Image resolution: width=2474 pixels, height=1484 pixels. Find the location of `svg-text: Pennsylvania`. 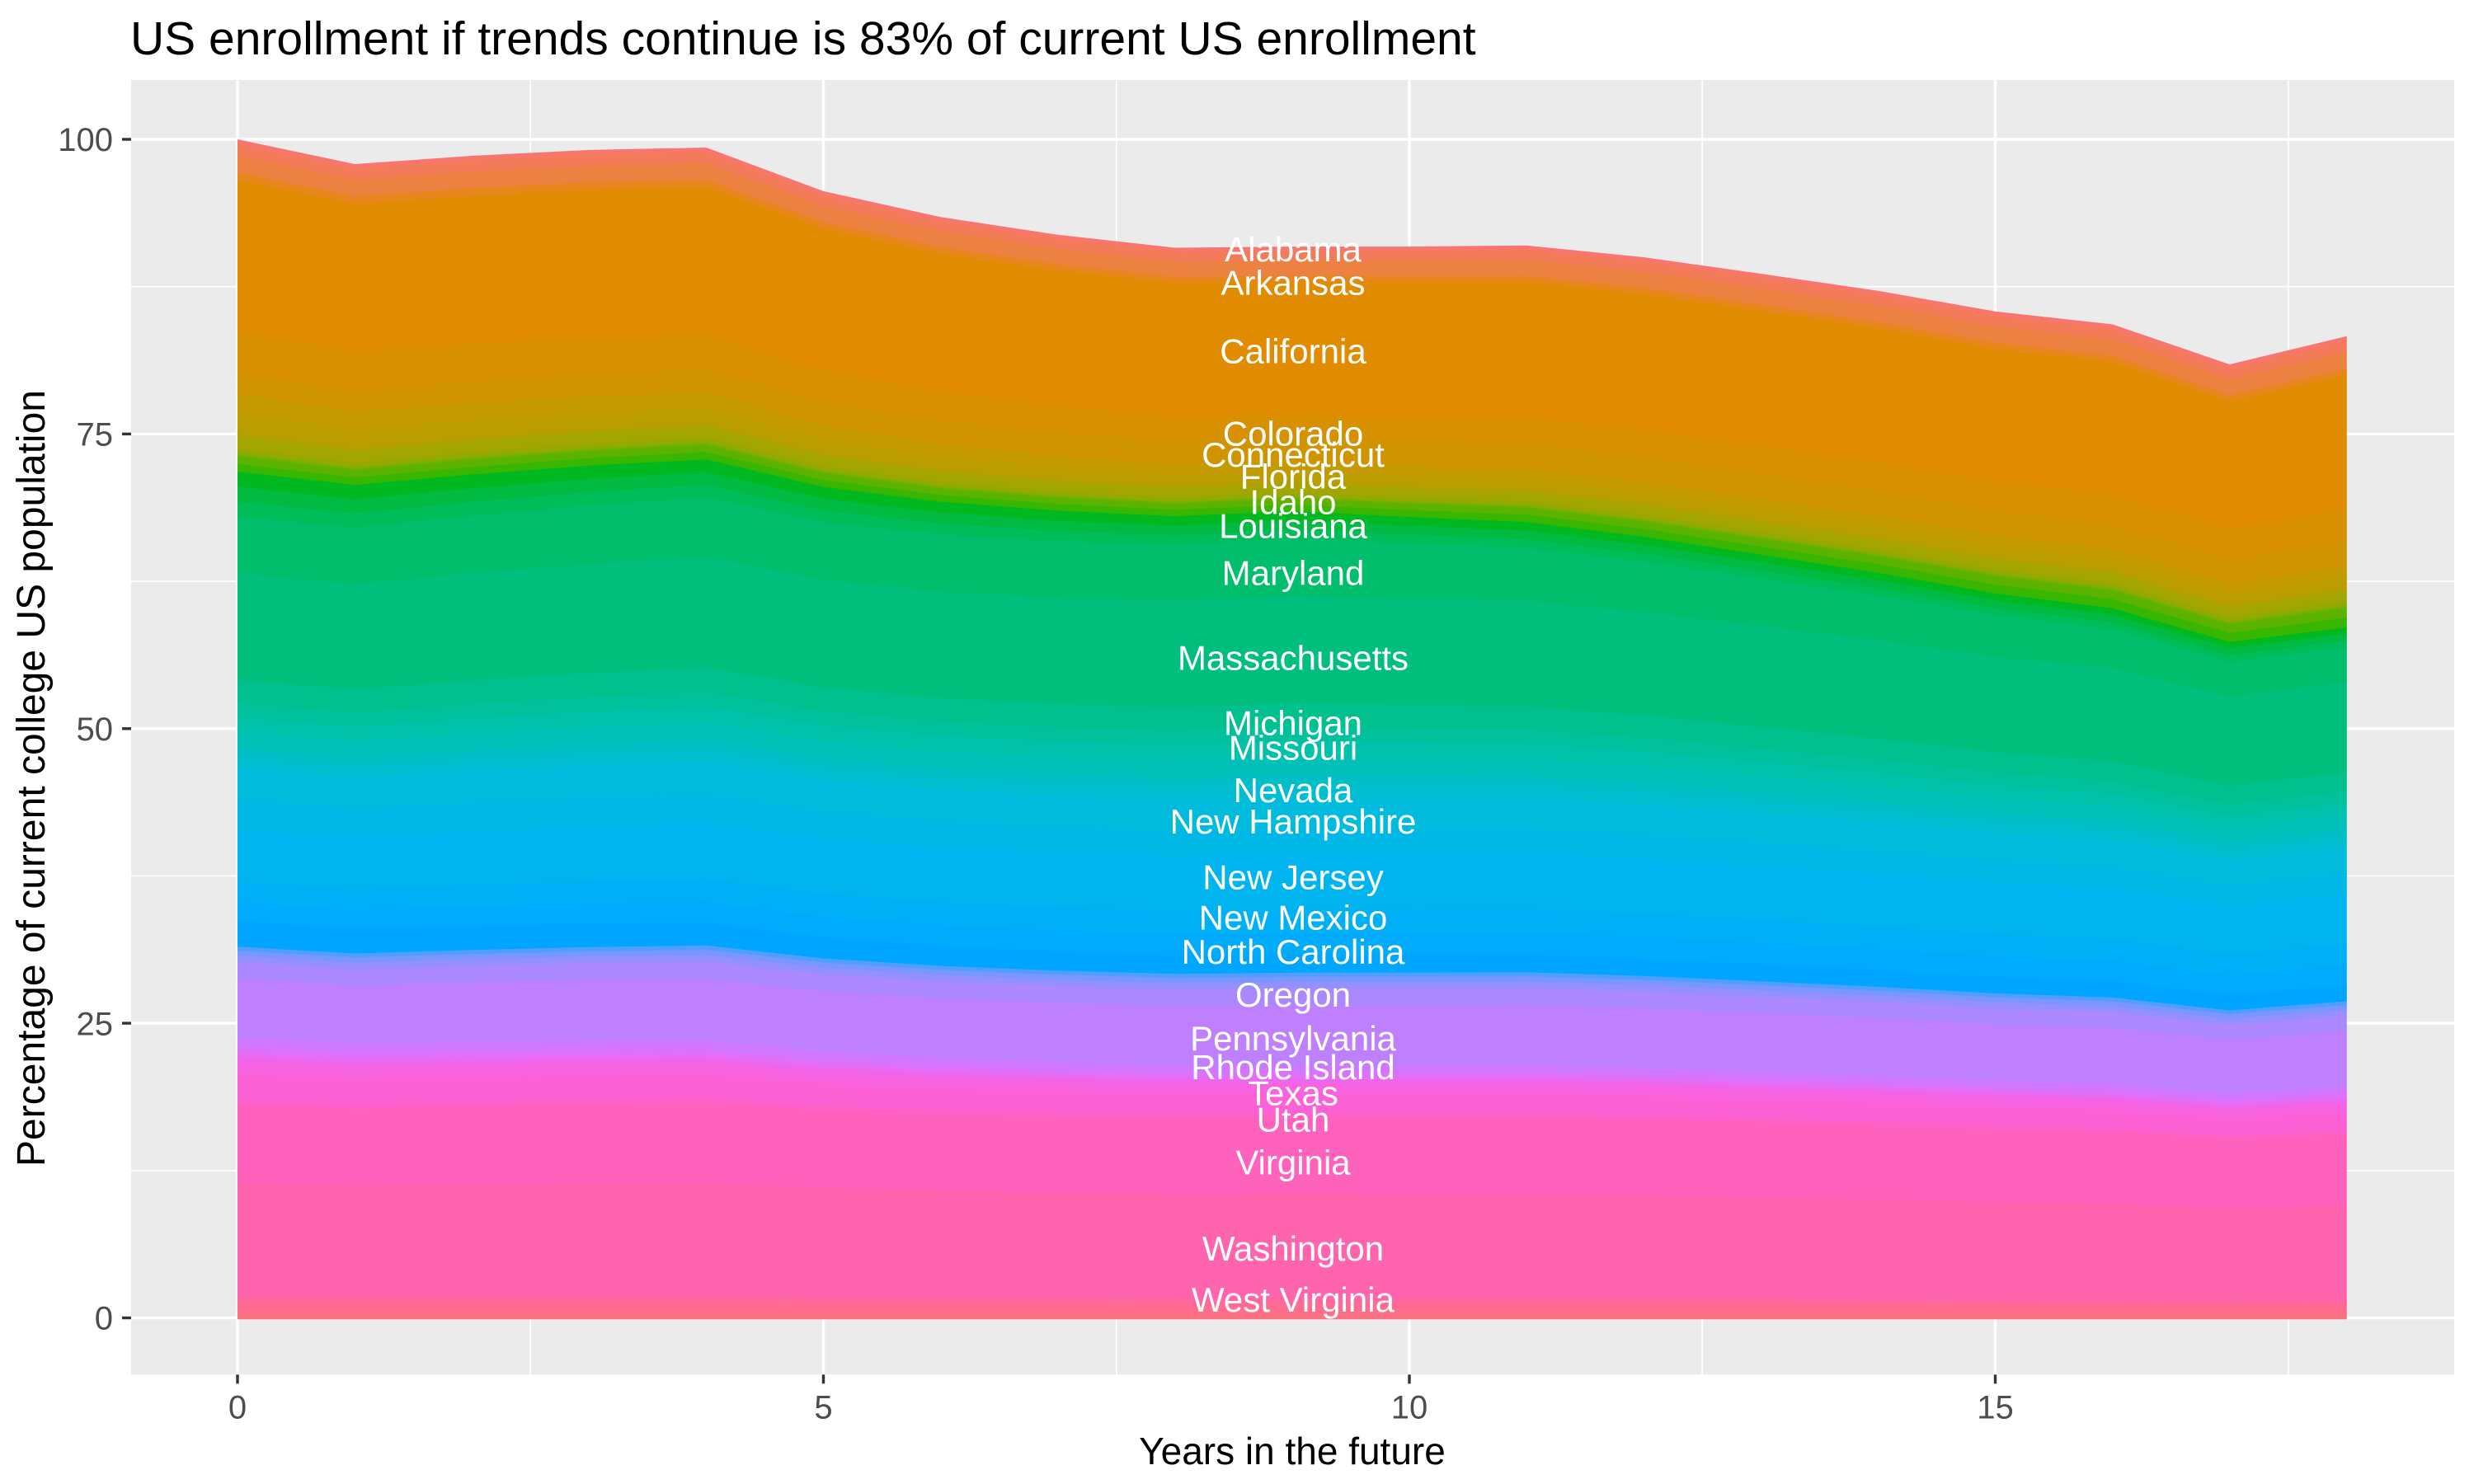

svg-text: Pennsylvania is located at coordinates (1293, 1038).